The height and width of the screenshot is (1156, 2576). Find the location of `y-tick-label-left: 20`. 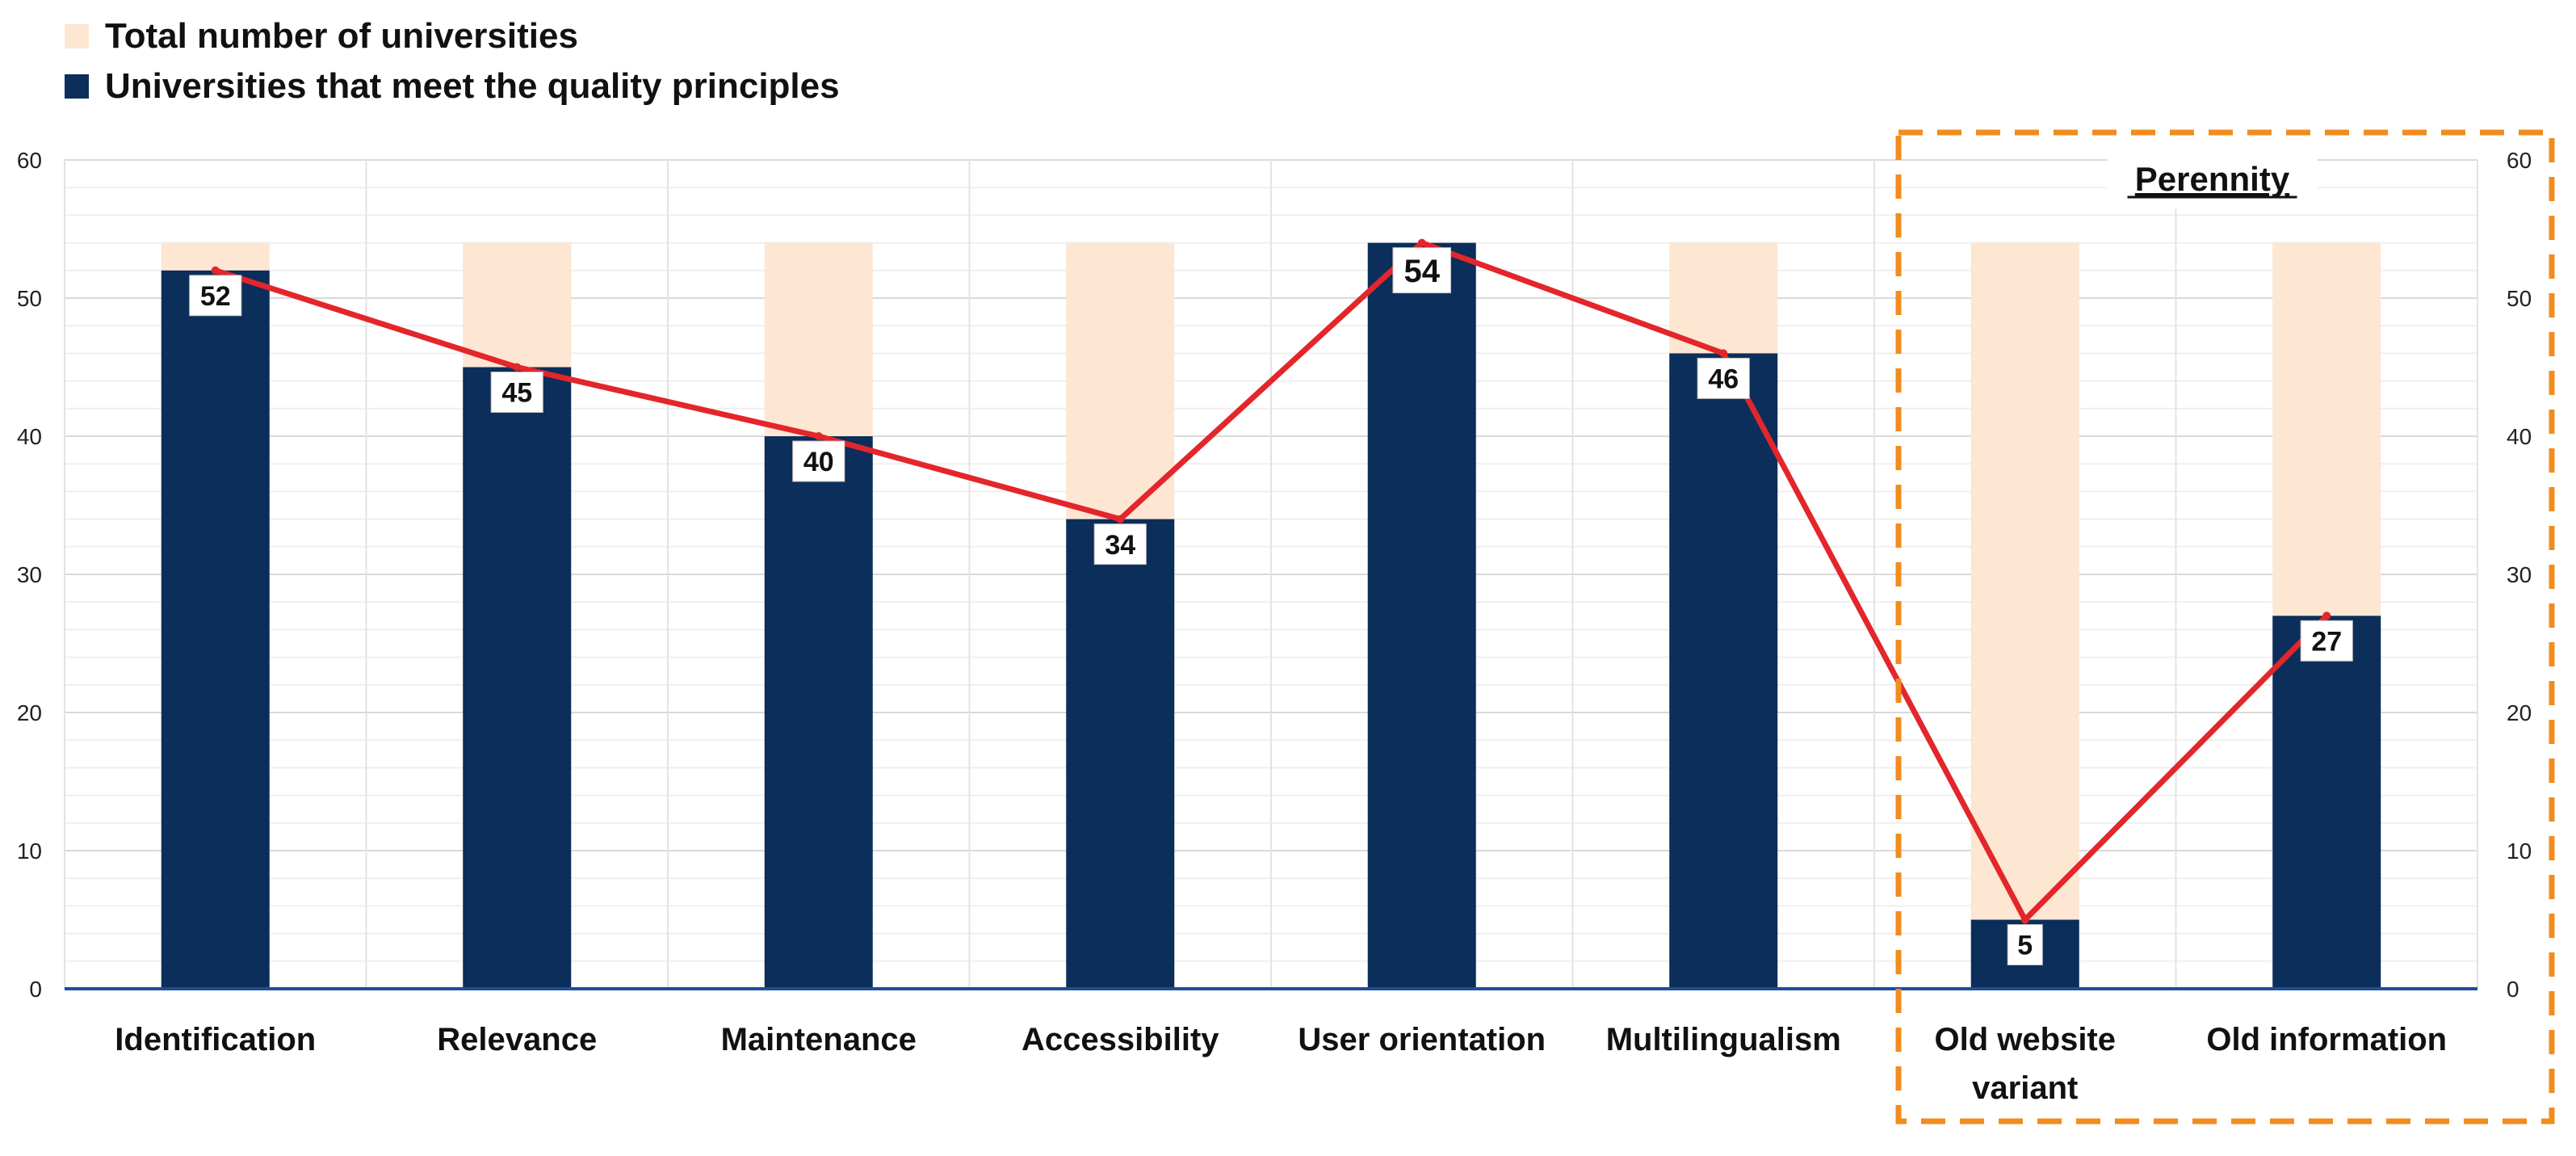

y-tick-label-left: 20 is located at coordinates (29, 712).